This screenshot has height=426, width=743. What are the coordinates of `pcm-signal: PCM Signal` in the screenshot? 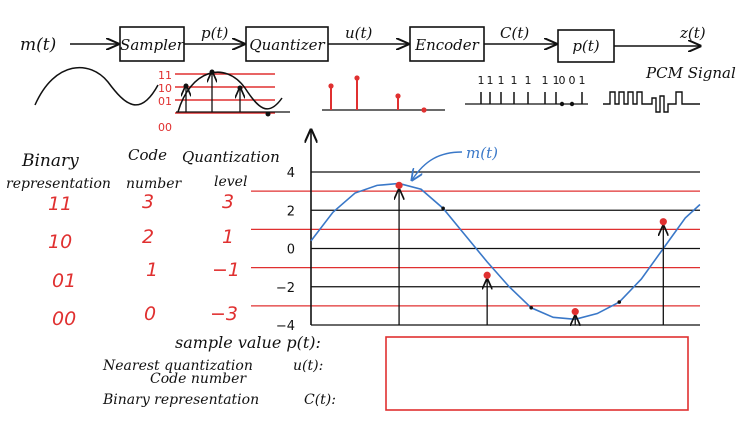 It's located at (669, 88).